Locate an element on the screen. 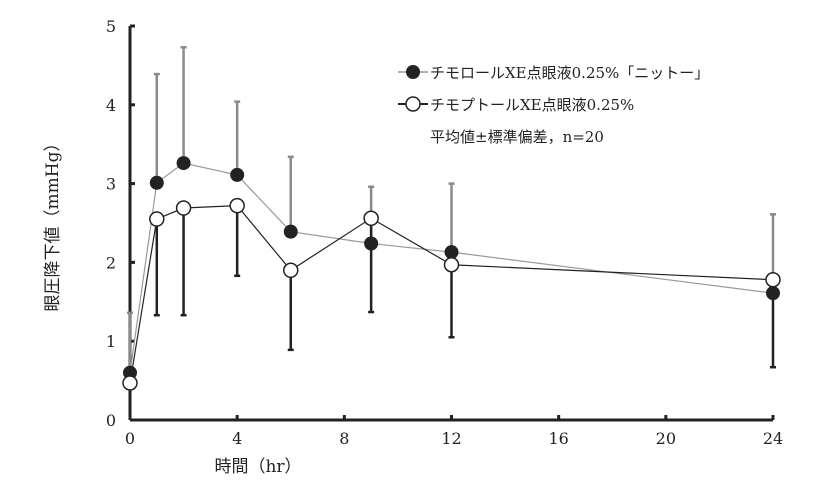  y-tick-label: 4 is located at coordinates (111, 105).